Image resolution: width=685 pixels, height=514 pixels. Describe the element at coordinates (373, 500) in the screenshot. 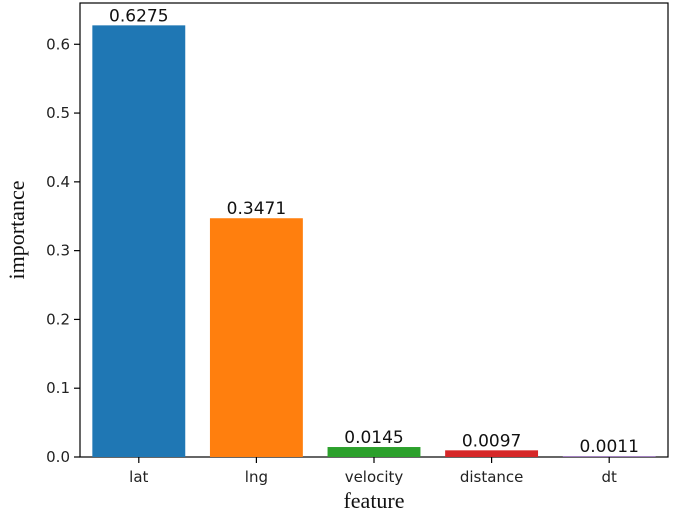

I see `x-axis-title: feature` at that location.